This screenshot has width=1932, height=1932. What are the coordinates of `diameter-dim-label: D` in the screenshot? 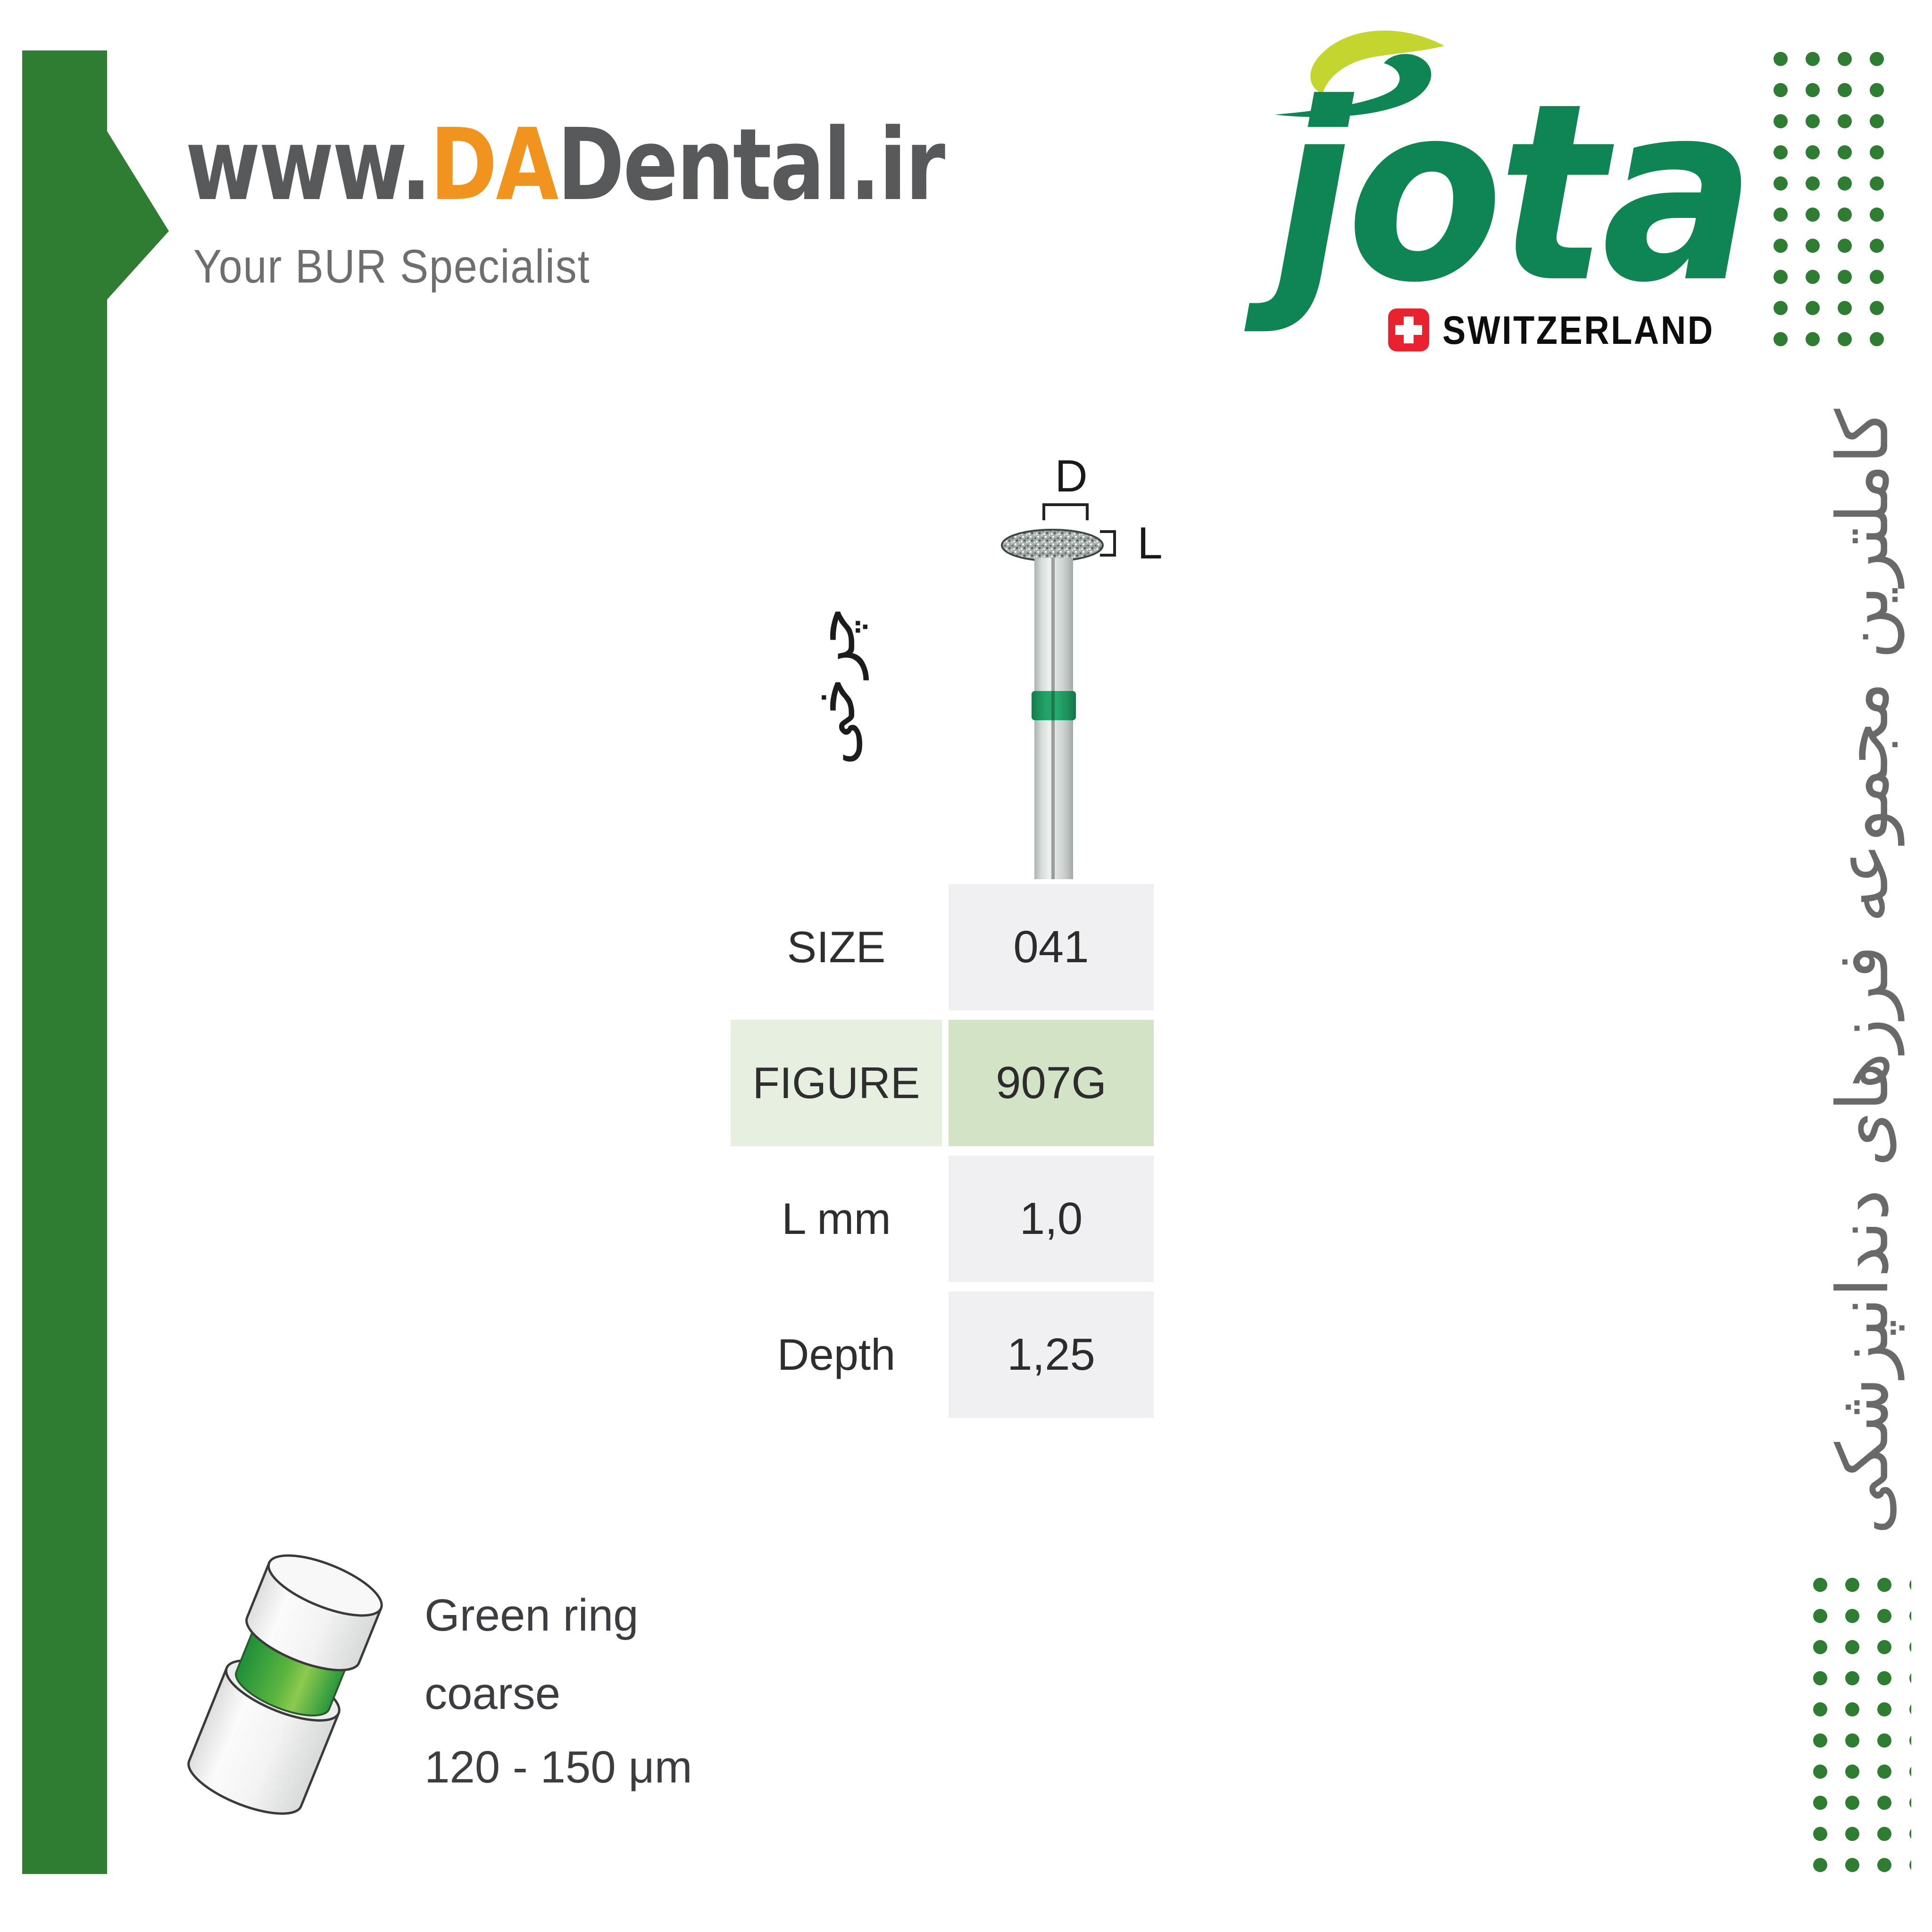 It's located at (1071, 476).